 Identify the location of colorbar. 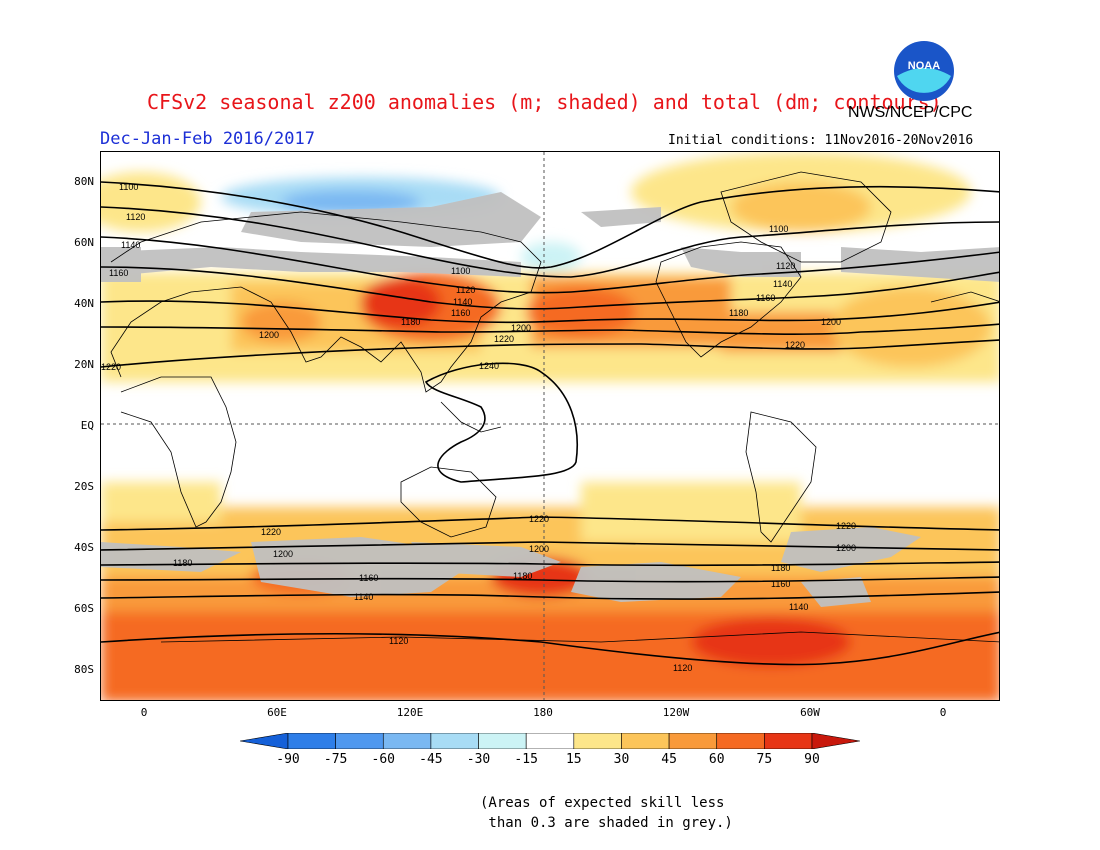
(550, 741).